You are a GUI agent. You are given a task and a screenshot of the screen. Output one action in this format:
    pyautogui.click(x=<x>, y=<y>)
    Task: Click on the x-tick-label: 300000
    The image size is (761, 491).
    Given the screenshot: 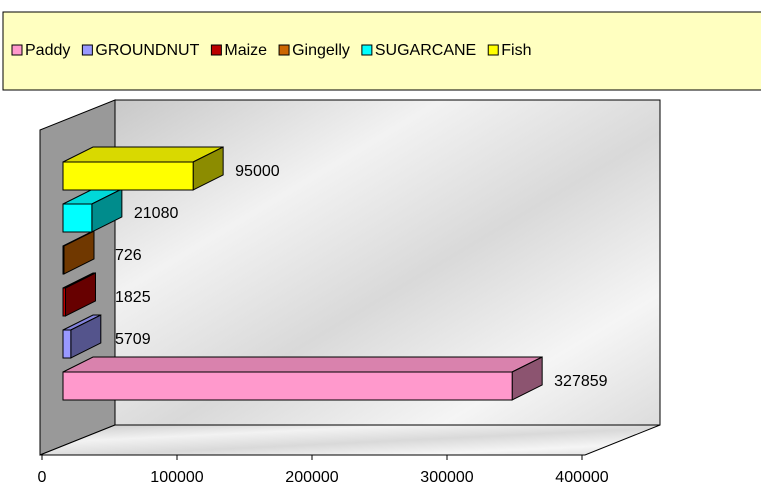 What is the action you would take?
    pyautogui.click(x=446, y=477)
    